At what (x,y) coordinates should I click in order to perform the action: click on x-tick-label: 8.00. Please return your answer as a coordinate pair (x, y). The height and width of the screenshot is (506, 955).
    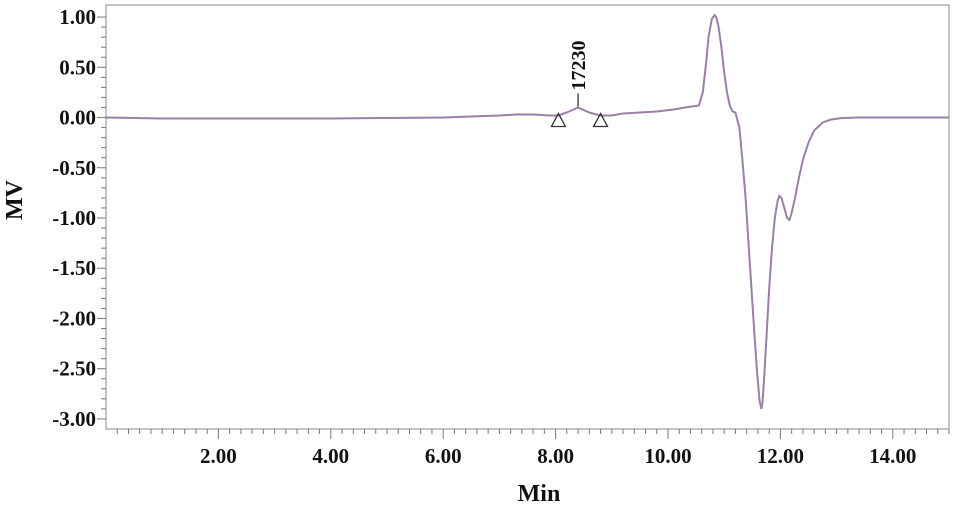
    Looking at the image, I should click on (555, 456).